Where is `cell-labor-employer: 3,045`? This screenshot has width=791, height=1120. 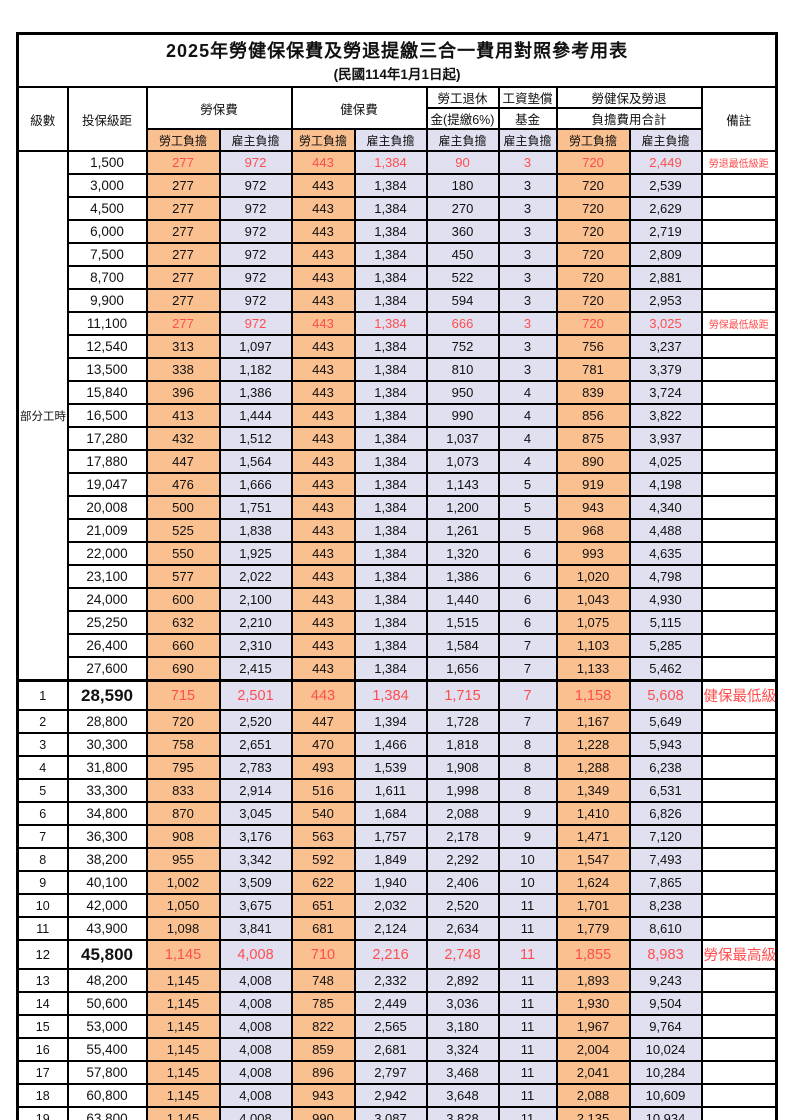 cell-labor-employer: 3,045 is located at coordinates (255, 813).